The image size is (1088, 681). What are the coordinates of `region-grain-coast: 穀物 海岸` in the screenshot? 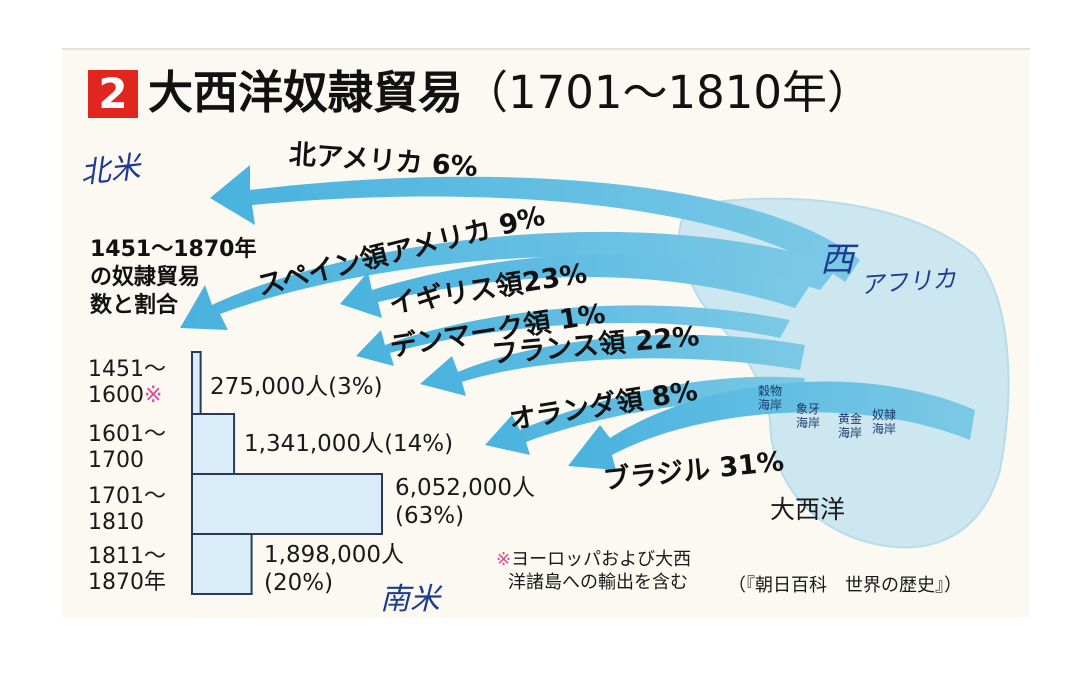 It's located at (770, 398).